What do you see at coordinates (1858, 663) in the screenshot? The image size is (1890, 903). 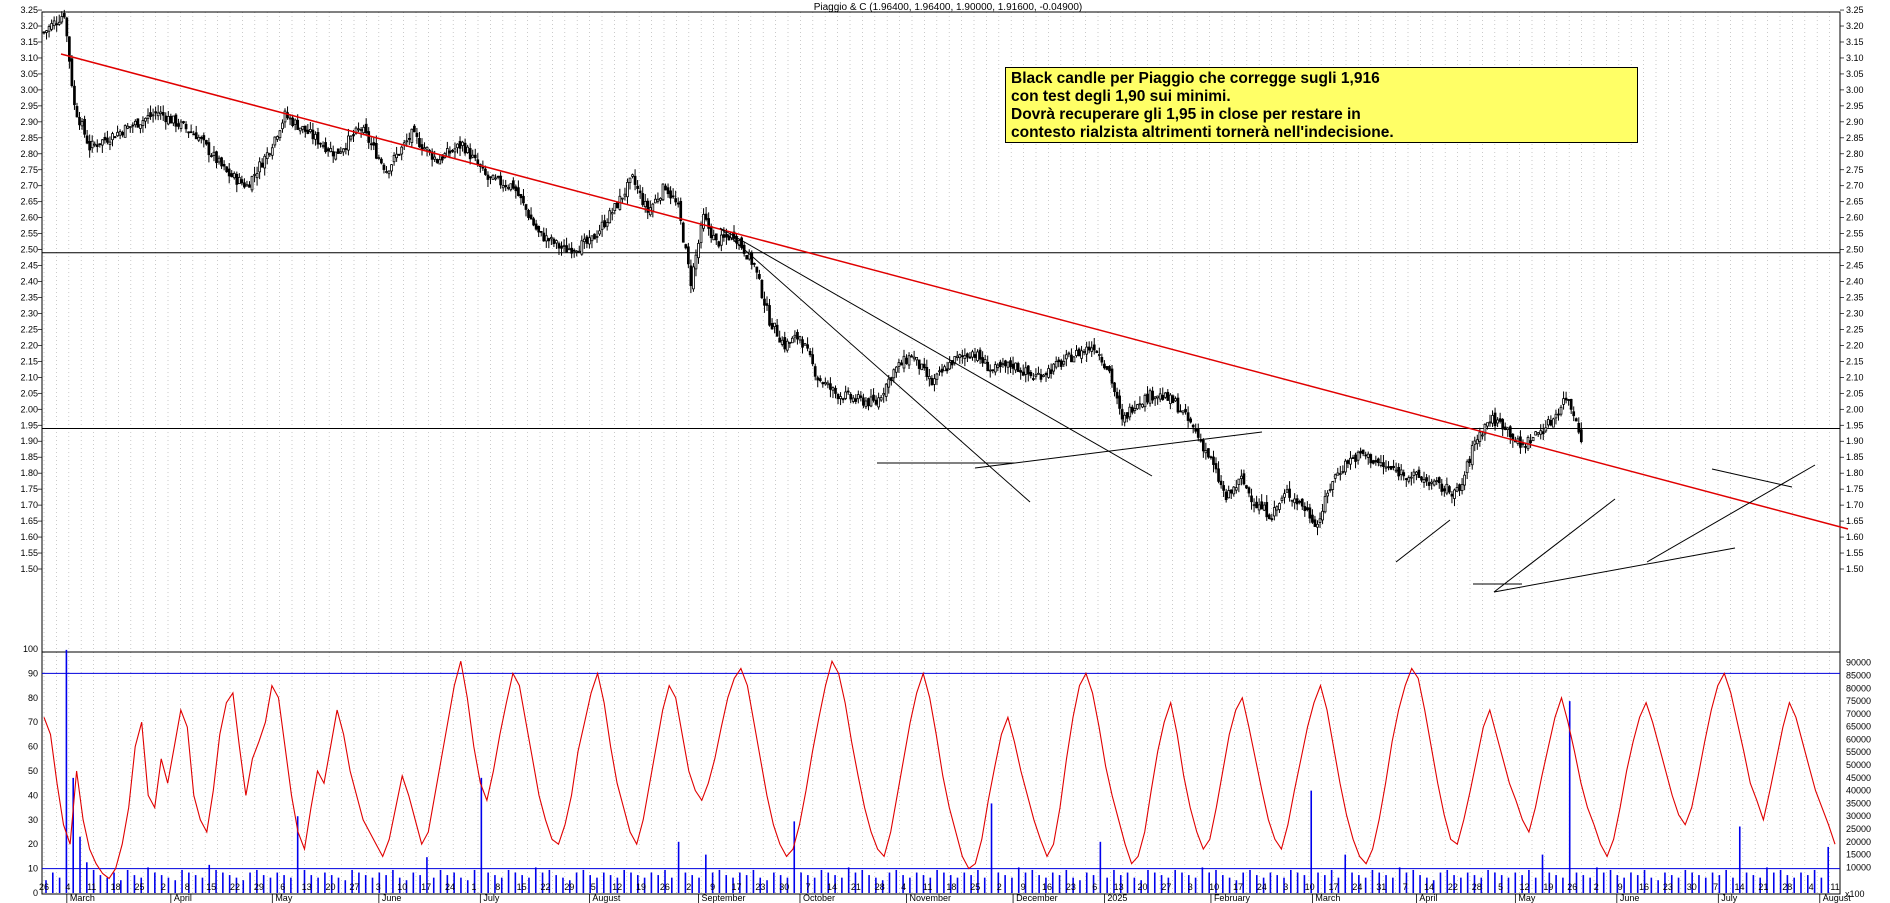 I see `volume-tick-label: 90000` at bounding box center [1858, 663].